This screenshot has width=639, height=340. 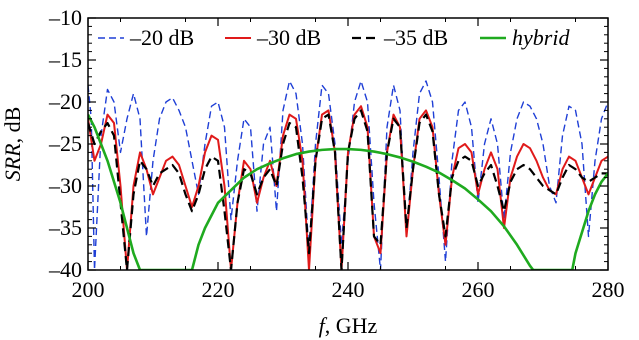 What do you see at coordinates (65, 101) in the screenshot?
I see `y-tick-label: –20` at bounding box center [65, 101].